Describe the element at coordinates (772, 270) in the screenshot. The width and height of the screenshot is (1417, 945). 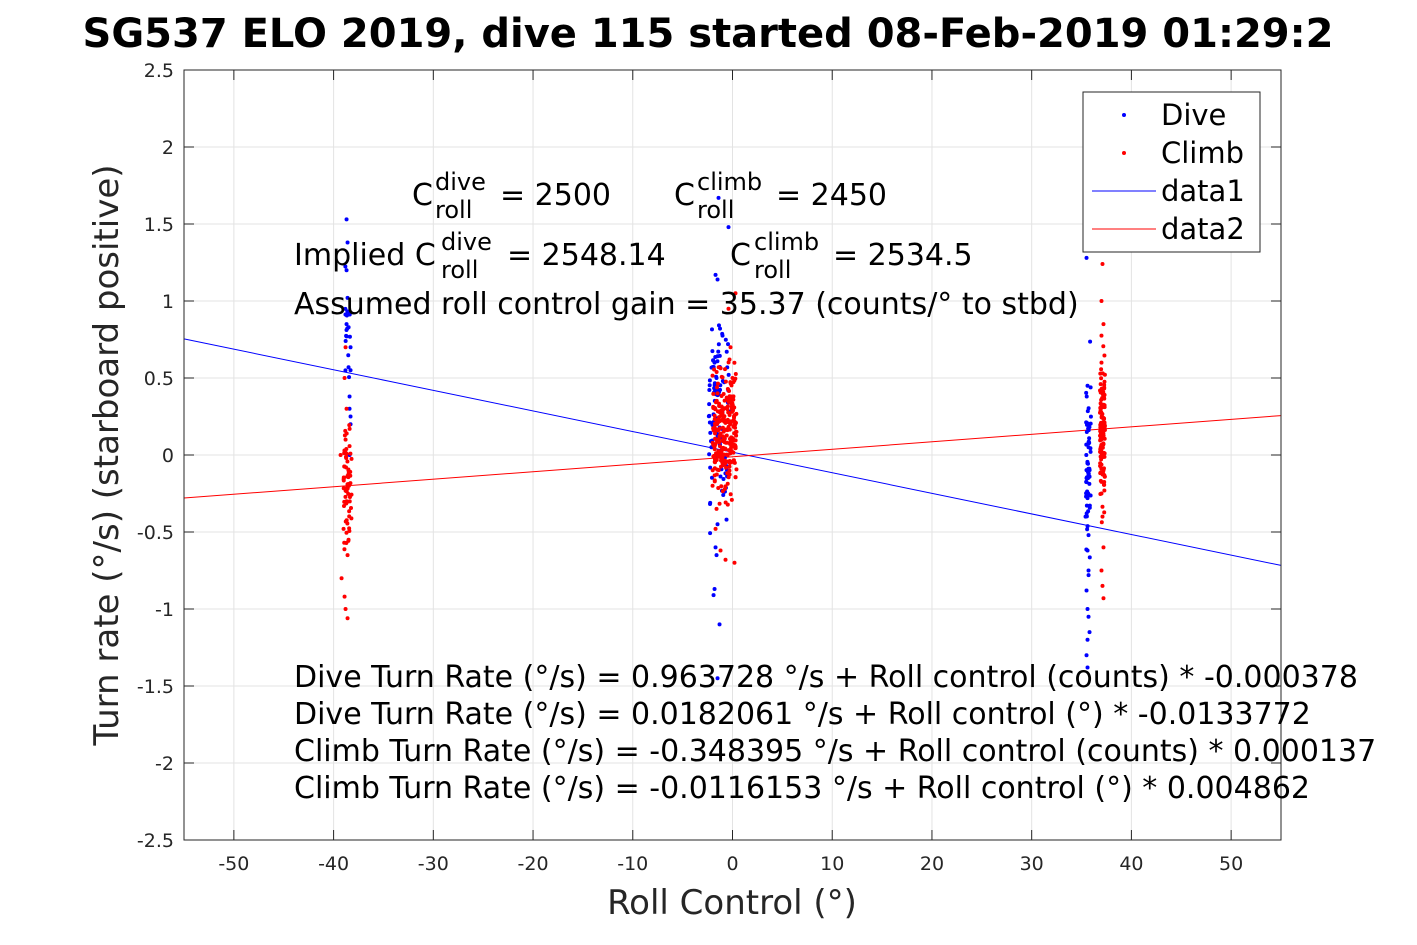
I see `implied-climb-sub: roll` at that location.